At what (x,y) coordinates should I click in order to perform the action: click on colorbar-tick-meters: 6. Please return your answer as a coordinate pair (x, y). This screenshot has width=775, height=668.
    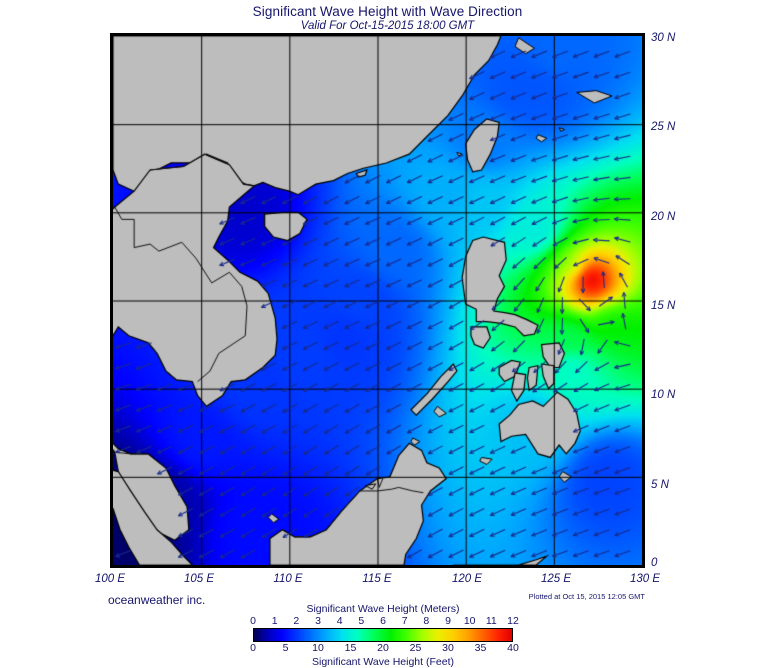
    Looking at the image, I should click on (383, 621).